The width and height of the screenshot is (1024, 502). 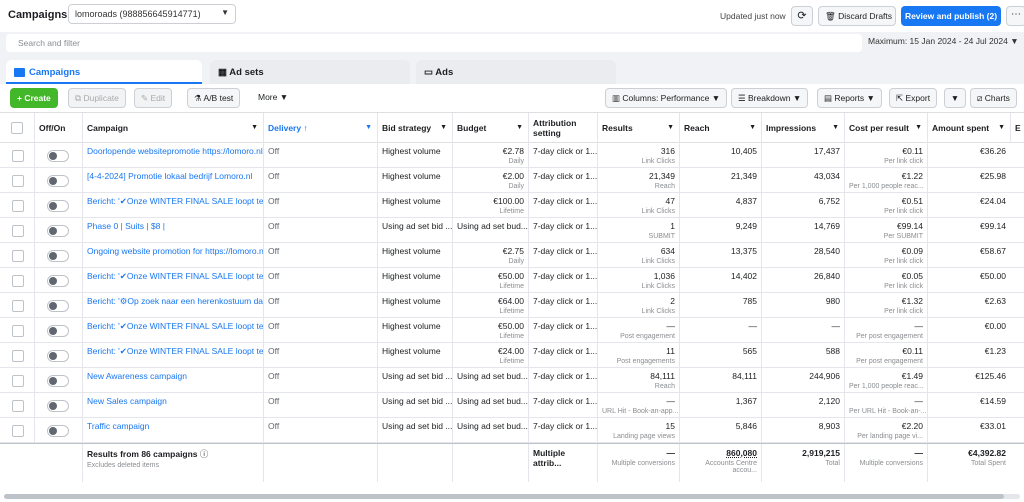 What do you see at coordinates (310, 72) in the screenshot?
I see `tab-ad-sets: ▦ Ad sets` at bounding box center [310, 72].